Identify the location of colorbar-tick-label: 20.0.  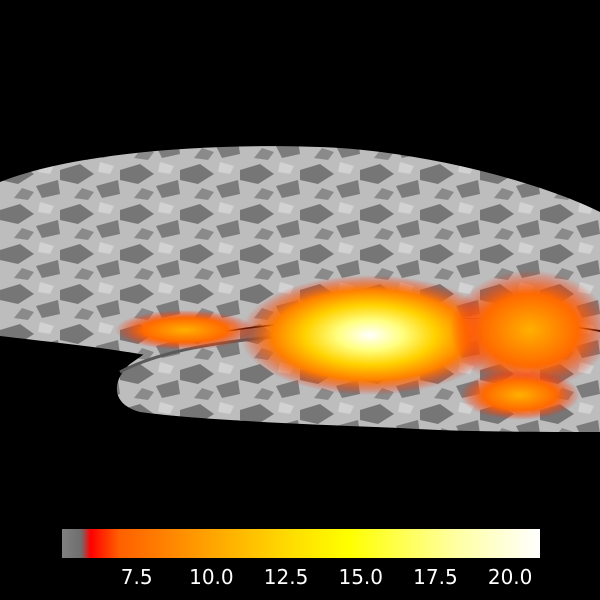
(510, 577).